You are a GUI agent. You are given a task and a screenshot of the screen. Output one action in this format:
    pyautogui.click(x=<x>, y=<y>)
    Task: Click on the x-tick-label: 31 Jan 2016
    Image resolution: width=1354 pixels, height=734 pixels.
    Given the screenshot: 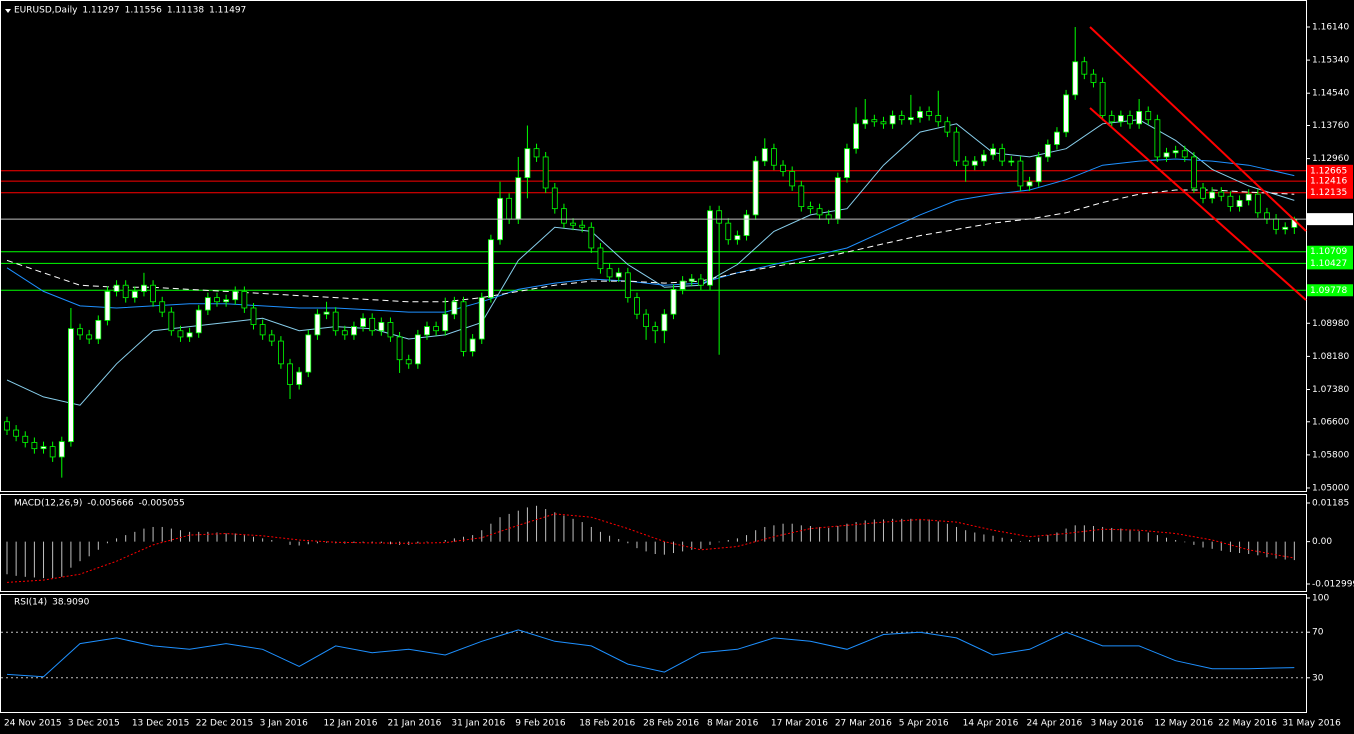 What is the action you would take?
    pyautogui.click(x=478, y=724)
    